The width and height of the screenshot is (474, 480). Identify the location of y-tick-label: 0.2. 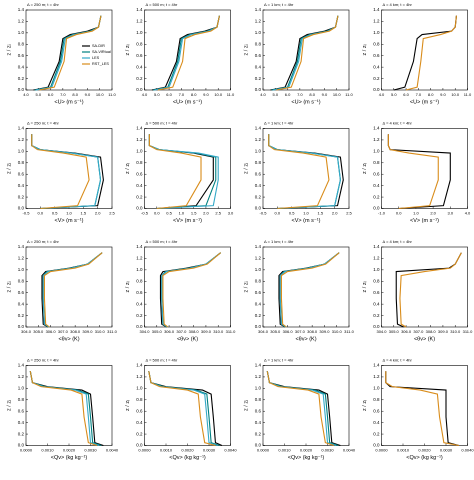
(21, 433).